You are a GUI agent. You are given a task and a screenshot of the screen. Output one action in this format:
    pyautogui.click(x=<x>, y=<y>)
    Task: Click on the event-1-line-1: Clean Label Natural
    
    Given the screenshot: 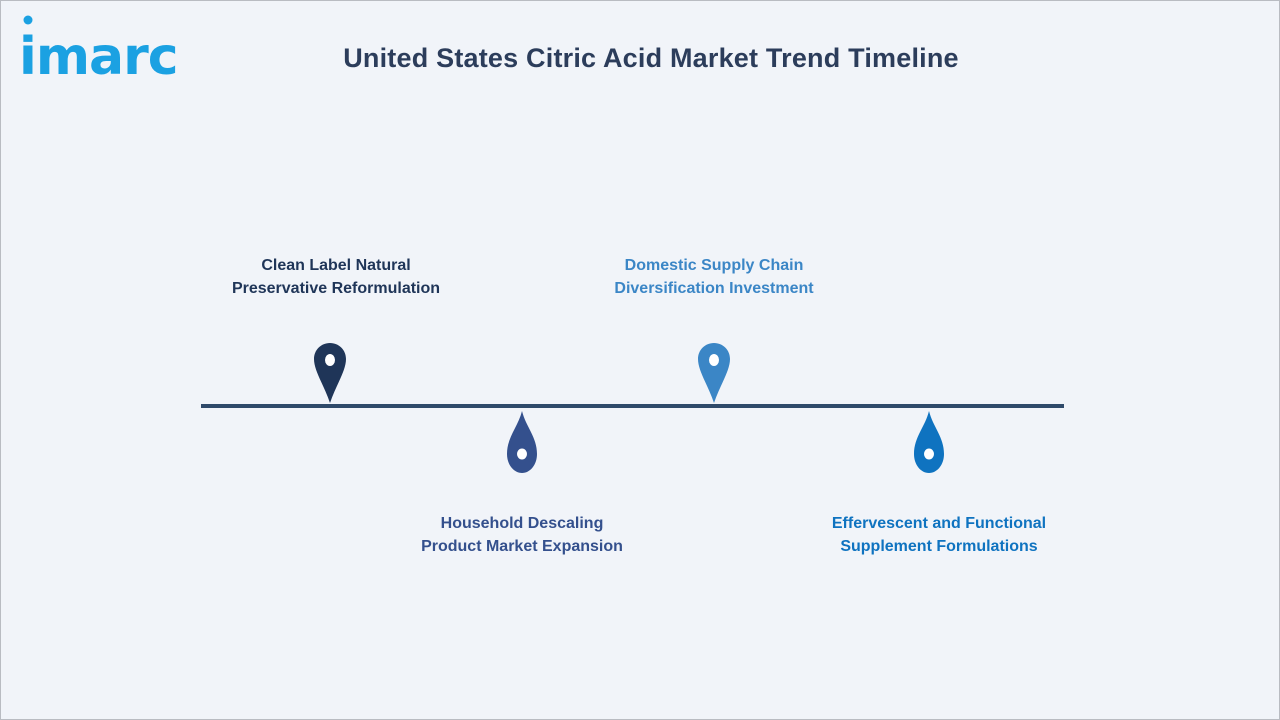 What is the action you would take?
    pyautogui.click(x=336, y=265)
    